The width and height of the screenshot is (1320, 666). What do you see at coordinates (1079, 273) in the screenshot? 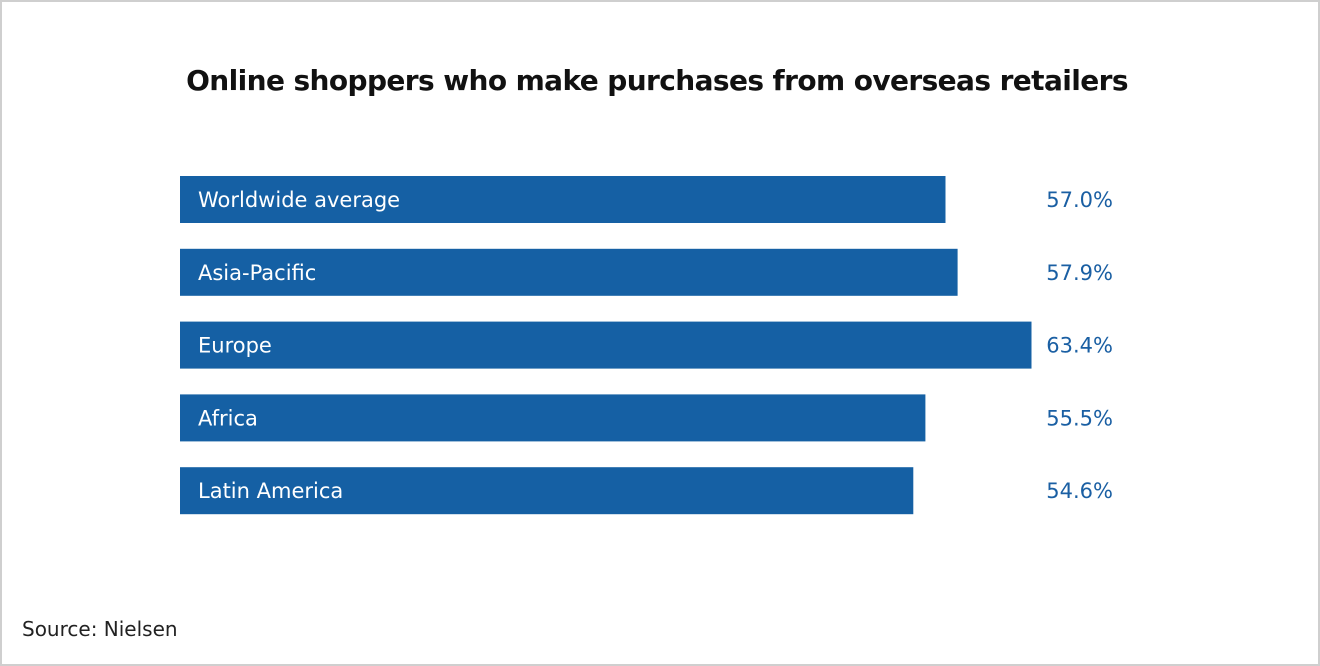
I see `data-label: 57.9%` at bounding box center [1079, 273].